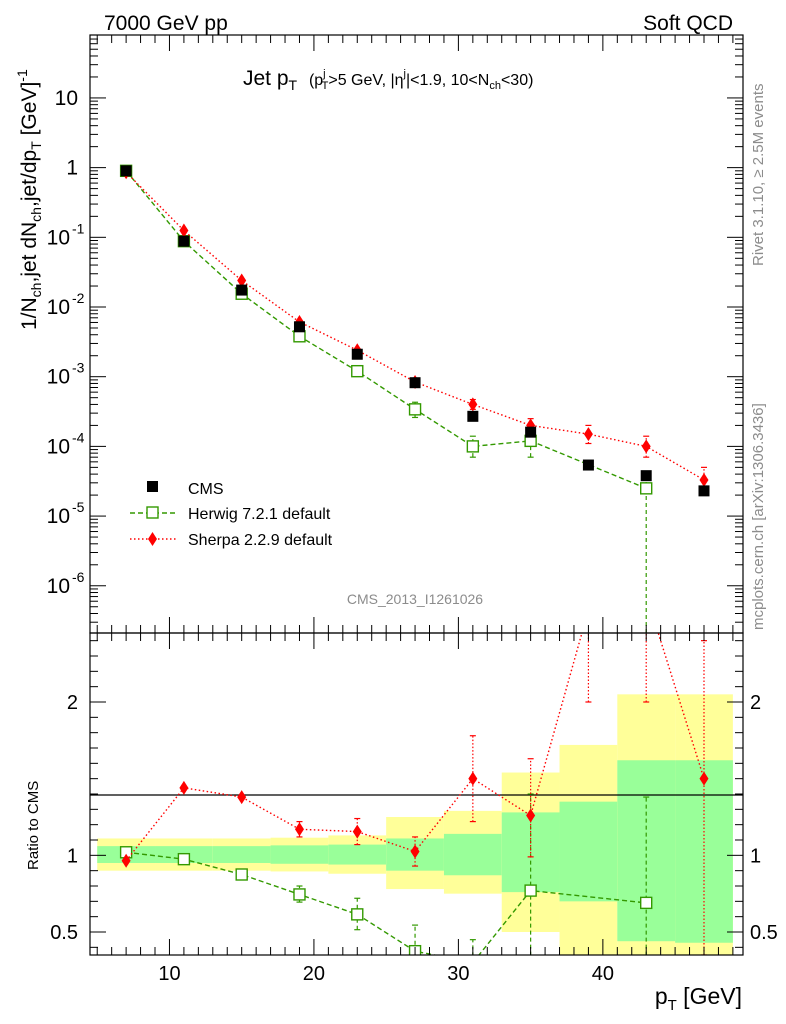  Describe the element at coordinates (415, 599) in the screenshot. I see `analysis-id-label: CMS_2013_I1261026` at that location.